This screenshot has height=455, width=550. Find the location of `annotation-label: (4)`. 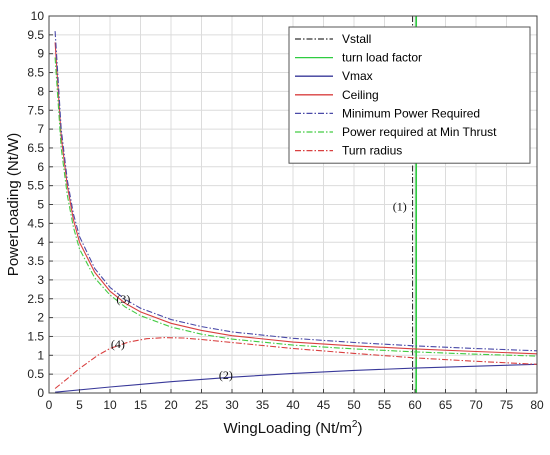

annotation-label: (4) is located at coordinates (118, 344).